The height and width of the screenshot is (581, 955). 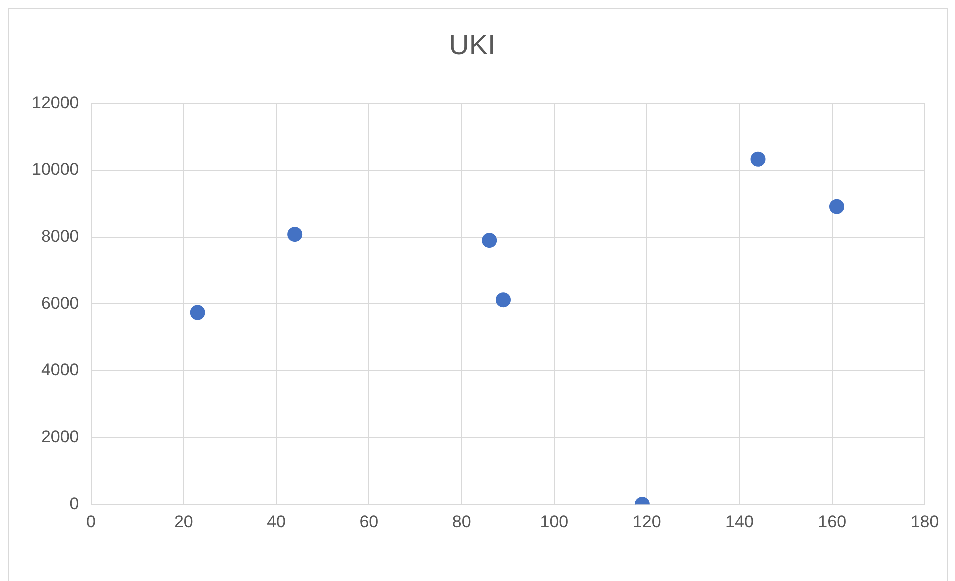 What do you see at coordinates (60, 370) in the screenshot?
I see `y-tick-label: 4000` at bounding box center [60, 370].